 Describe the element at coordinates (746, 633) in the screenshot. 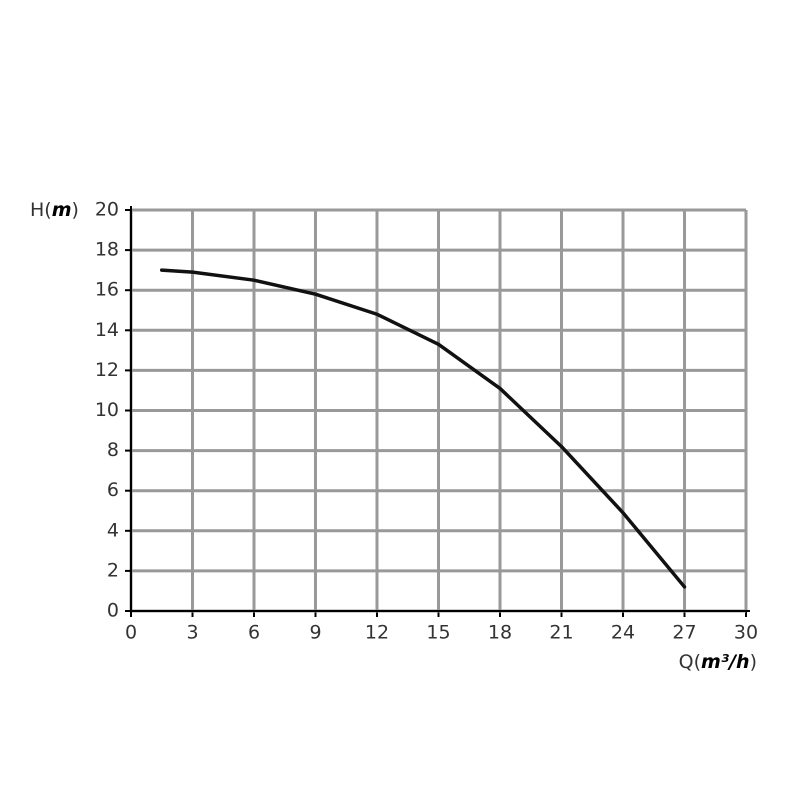

I see `x-tick-label: 30` at that location.